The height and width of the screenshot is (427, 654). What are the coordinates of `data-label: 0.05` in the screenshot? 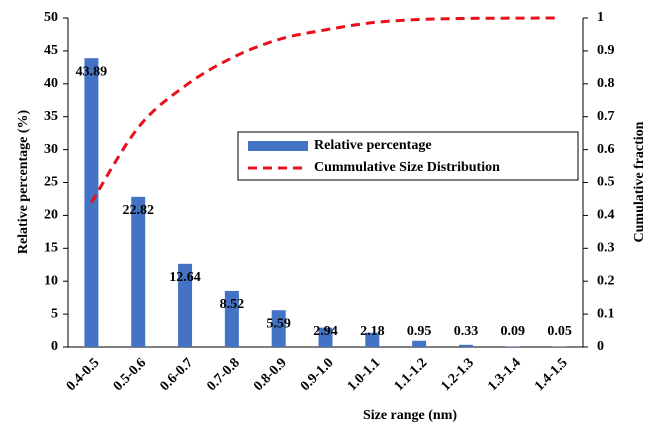 It's located at (559, 331).